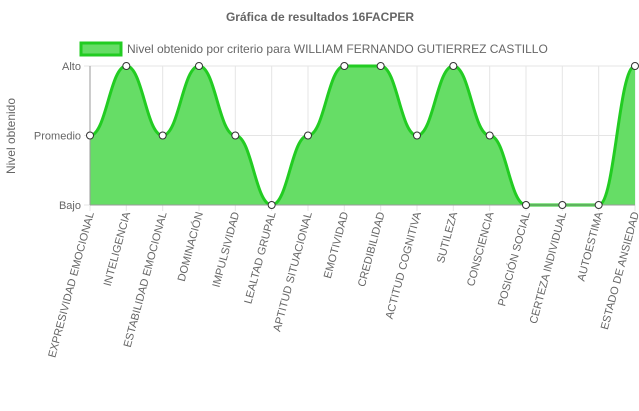  I want to click on y-axis-title: Nivel obtenido, so click(11, 136).